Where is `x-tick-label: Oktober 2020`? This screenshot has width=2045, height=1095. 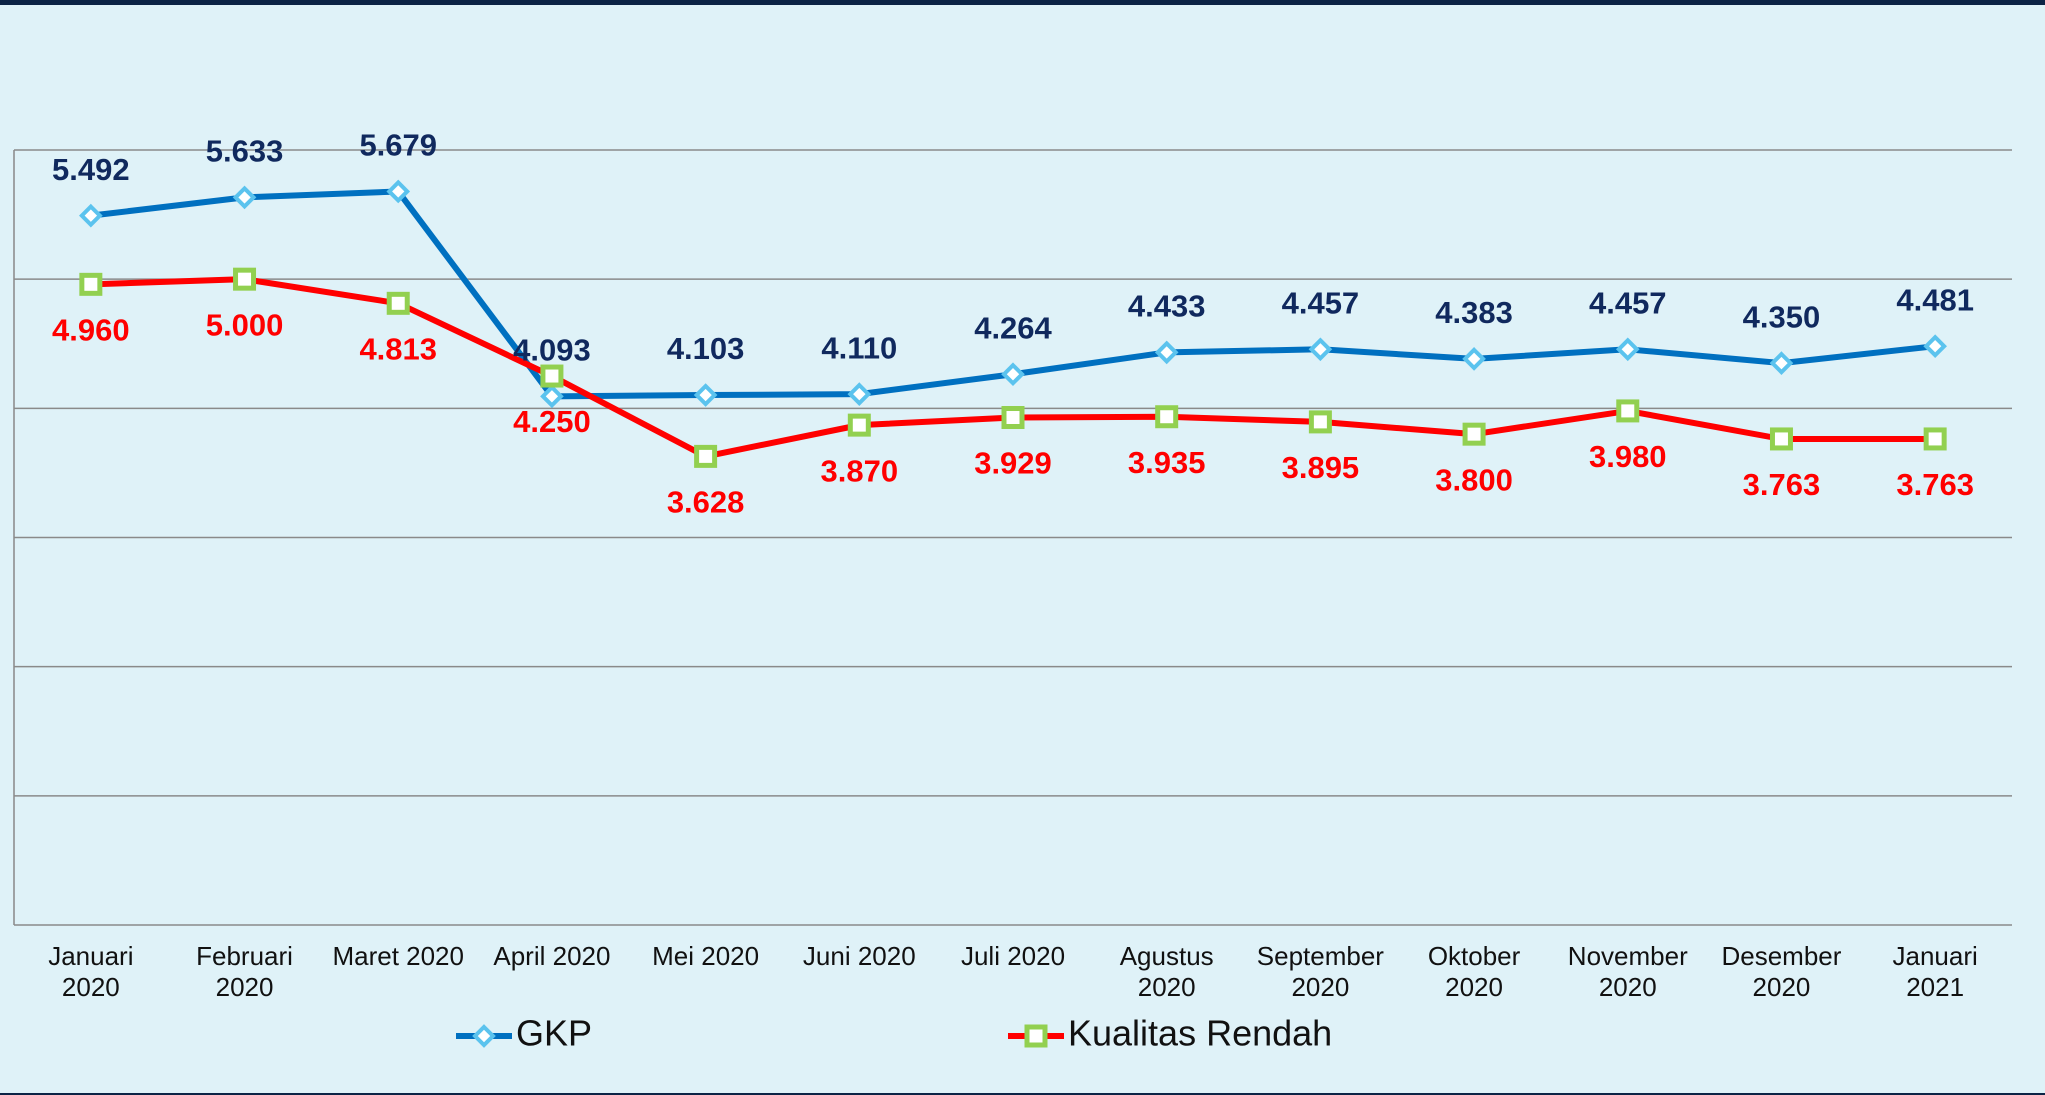
x-tick-label: Oktober 2020 is located at coordinates (1474, 971).